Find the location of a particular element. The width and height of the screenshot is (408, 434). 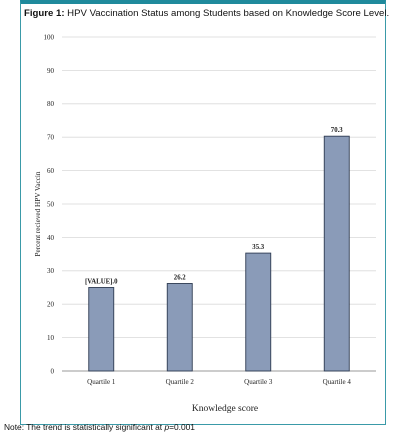

y-axis-title: Percent recieved HPV Vaccin is located at coordinates (38, 213).